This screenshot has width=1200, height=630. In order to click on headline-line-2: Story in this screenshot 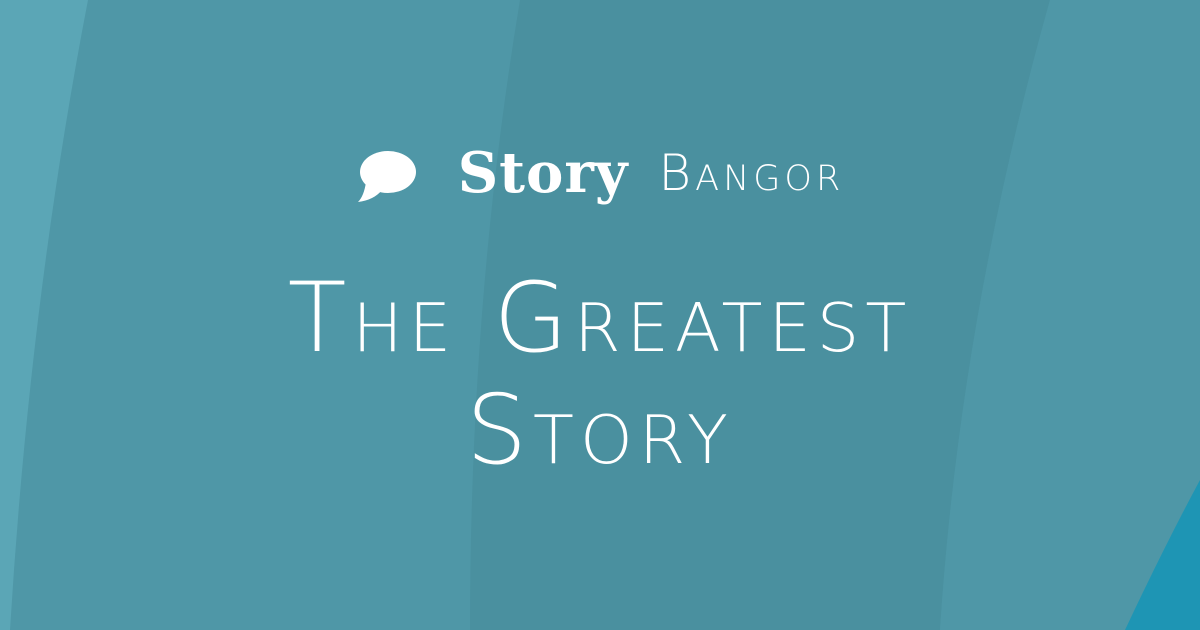, I will do `click(600, 430)`.